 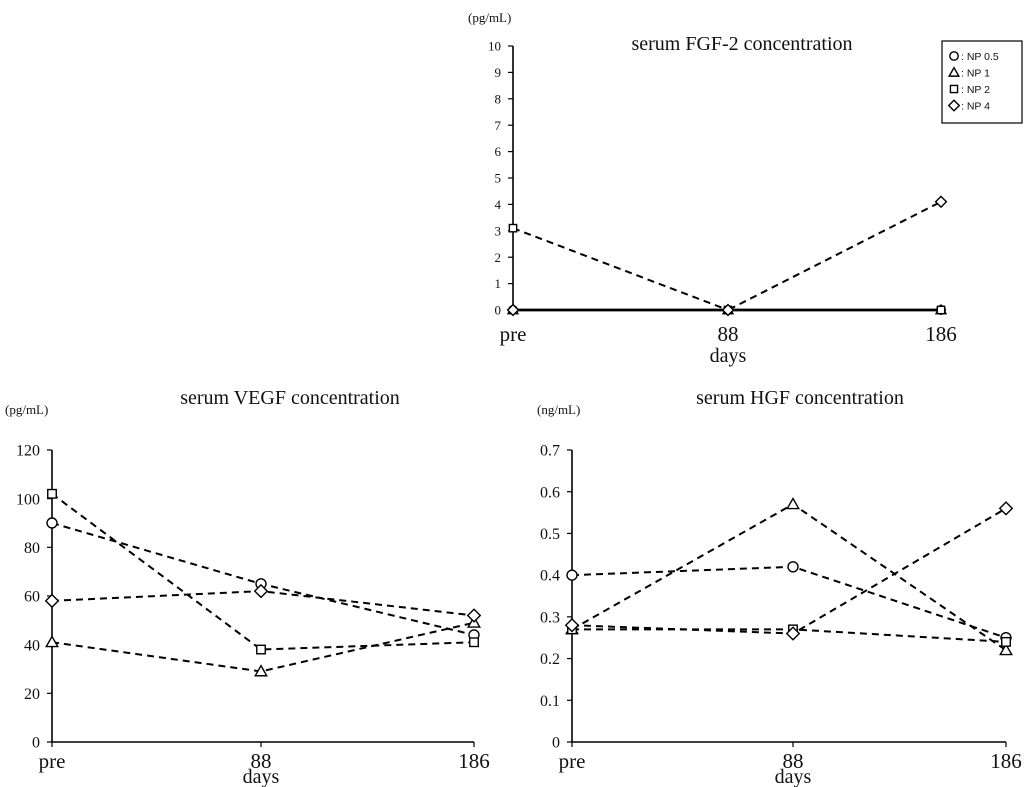 I want to click on y-tick-label: 4, so click(x=498, y=204).